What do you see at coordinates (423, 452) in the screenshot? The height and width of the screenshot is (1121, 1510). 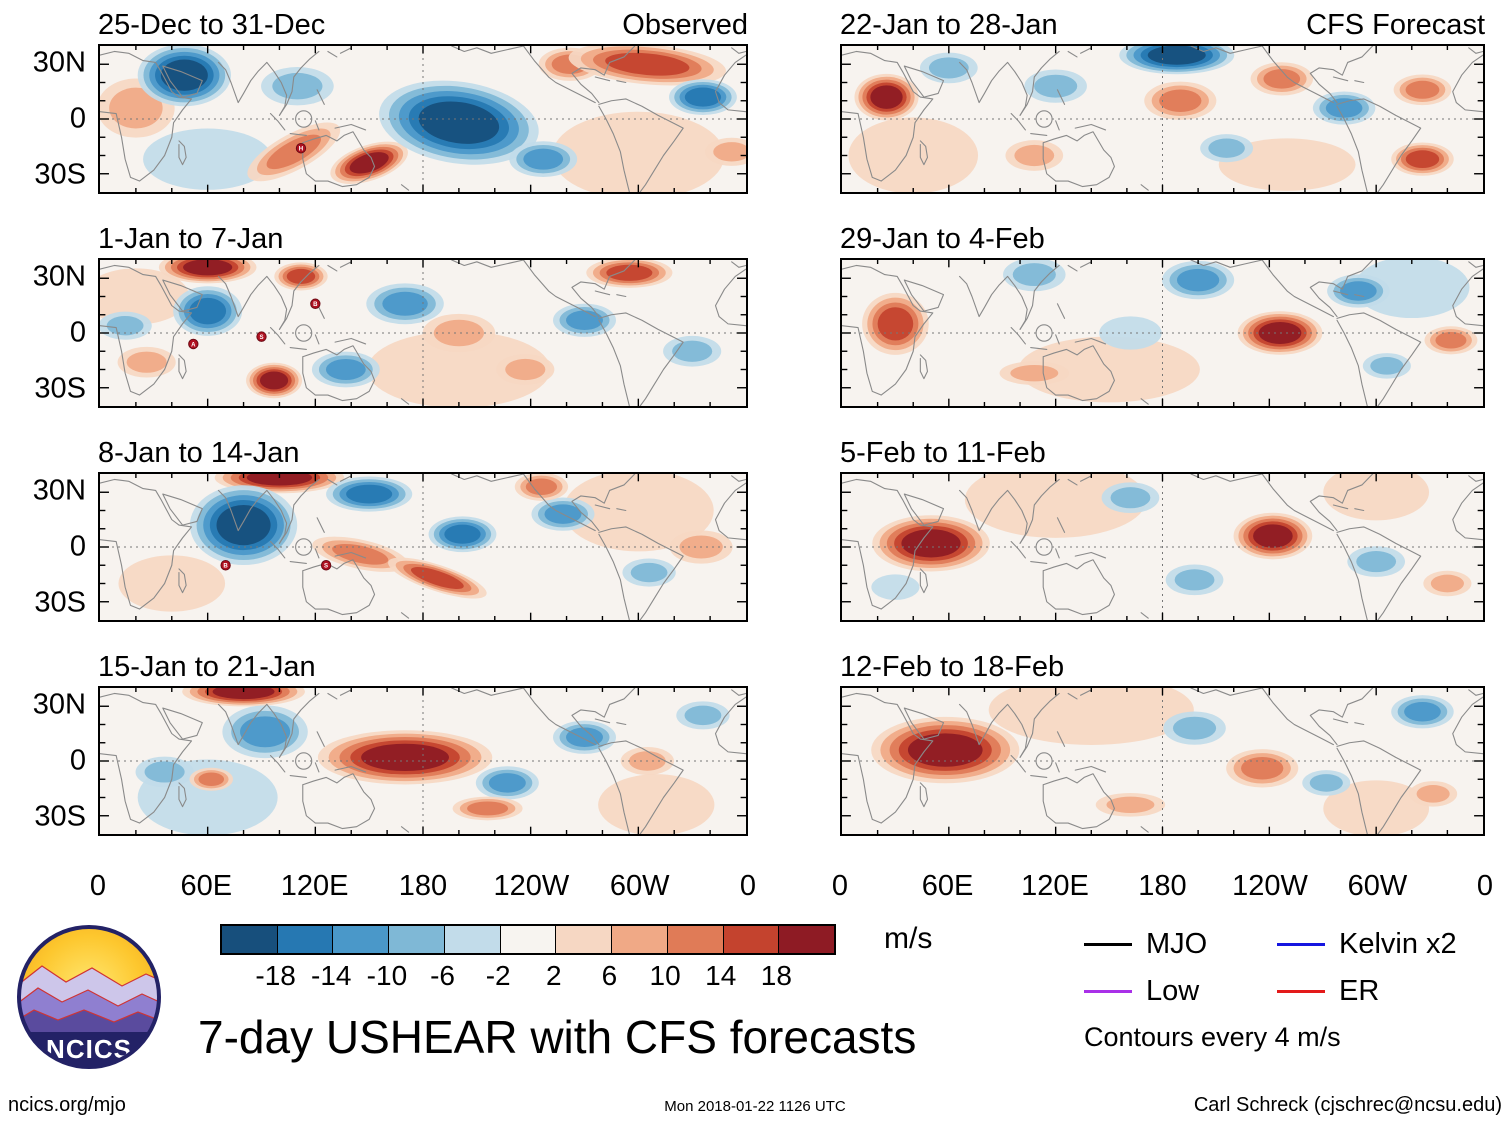 I see `panel-title-row: 8-Jan to 14-Jan` at bounding box center [423, 452].